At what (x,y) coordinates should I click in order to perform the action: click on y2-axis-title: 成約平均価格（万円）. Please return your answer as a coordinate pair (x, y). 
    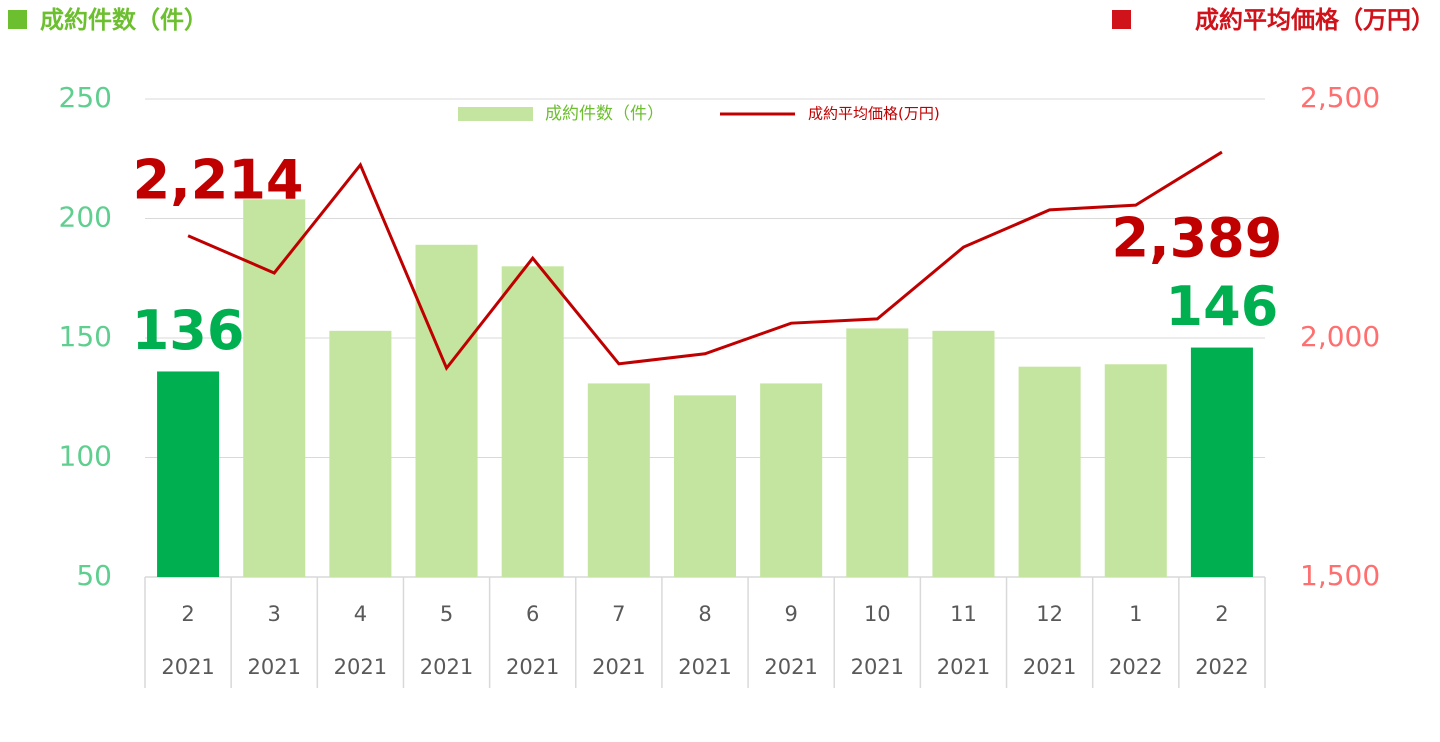
    Looking at the image, I should click on (1315, 20).